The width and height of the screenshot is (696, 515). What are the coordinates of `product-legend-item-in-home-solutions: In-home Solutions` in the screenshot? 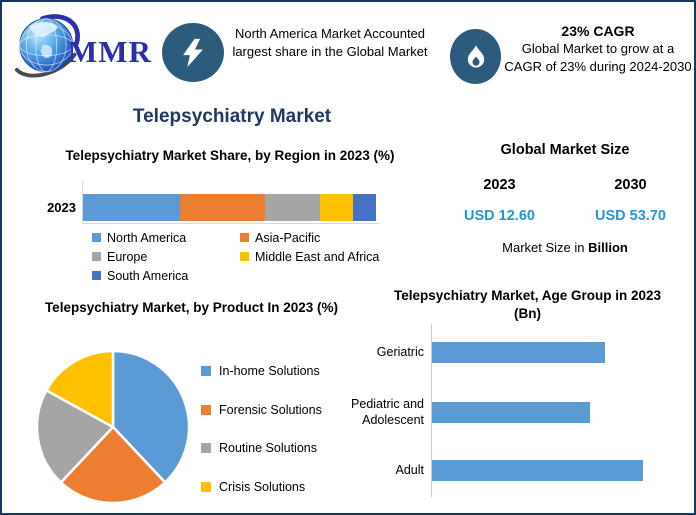 It's located at (261, 371).